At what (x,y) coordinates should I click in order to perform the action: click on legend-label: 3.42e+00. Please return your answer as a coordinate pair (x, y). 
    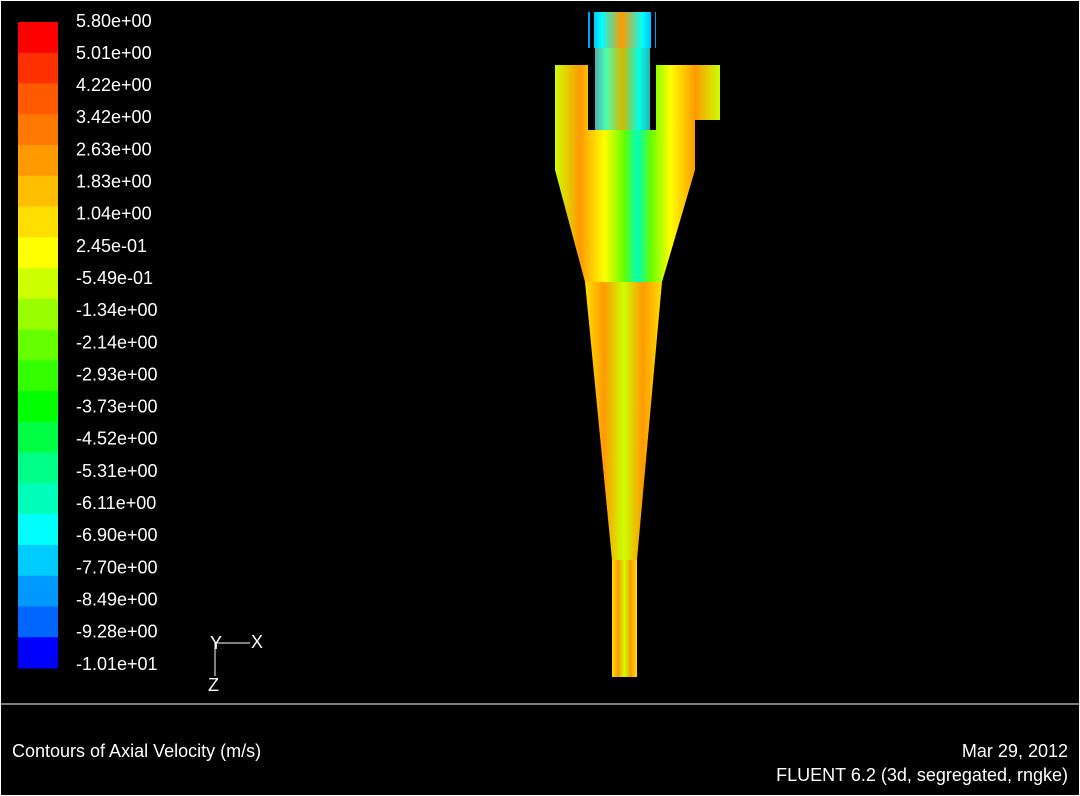
    Looking at the image, I should click on (114, 117).